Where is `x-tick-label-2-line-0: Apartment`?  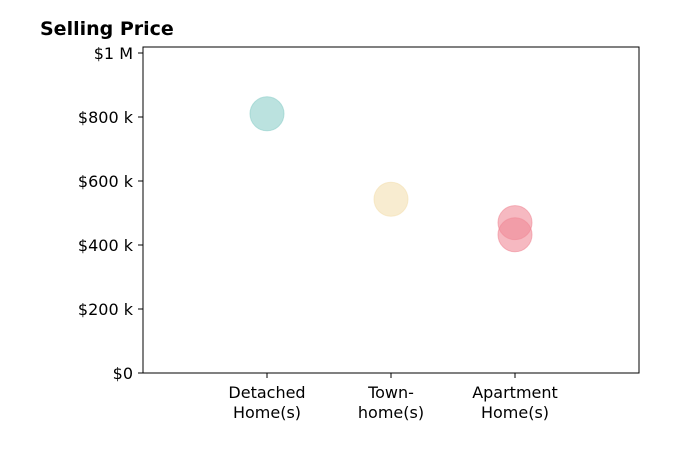
x-tick-label-2-line-0: Apartment is located at coordinates (515, 392).